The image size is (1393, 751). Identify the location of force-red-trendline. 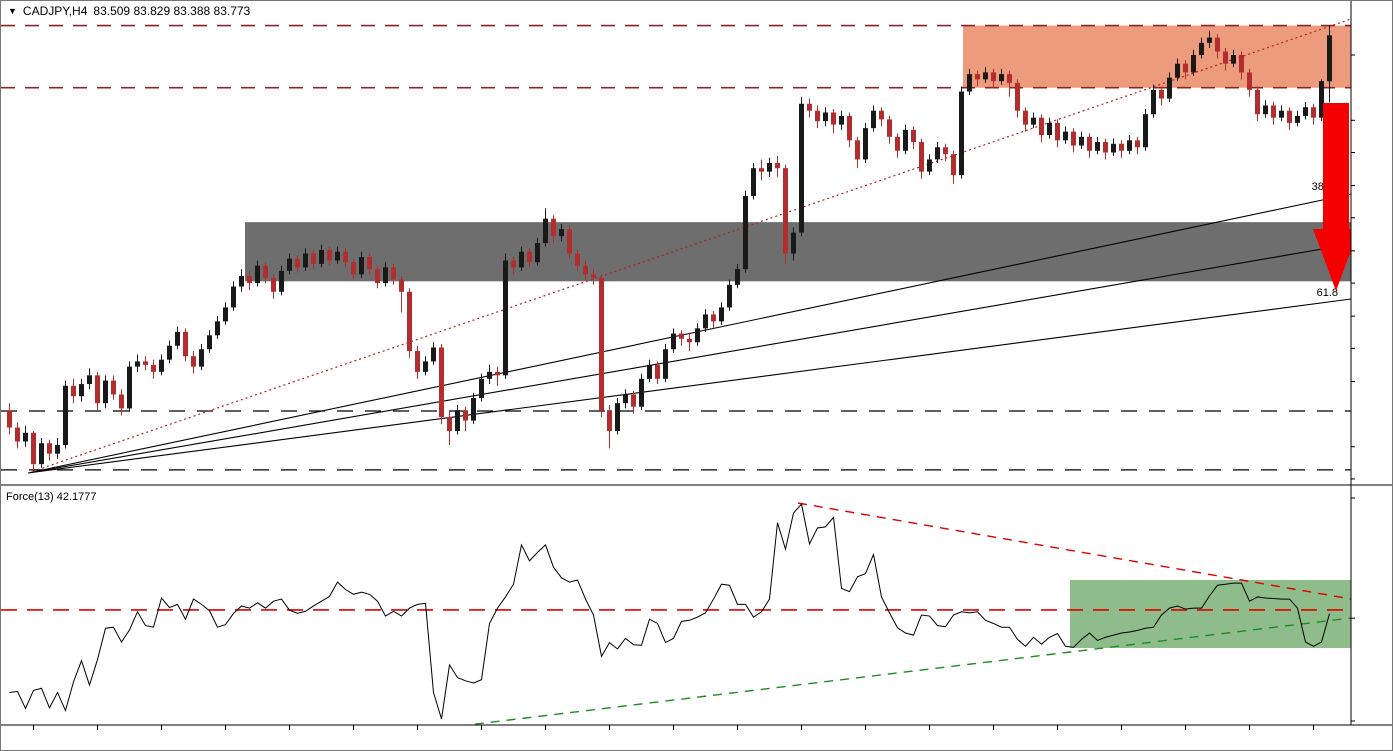
(1074, 551).